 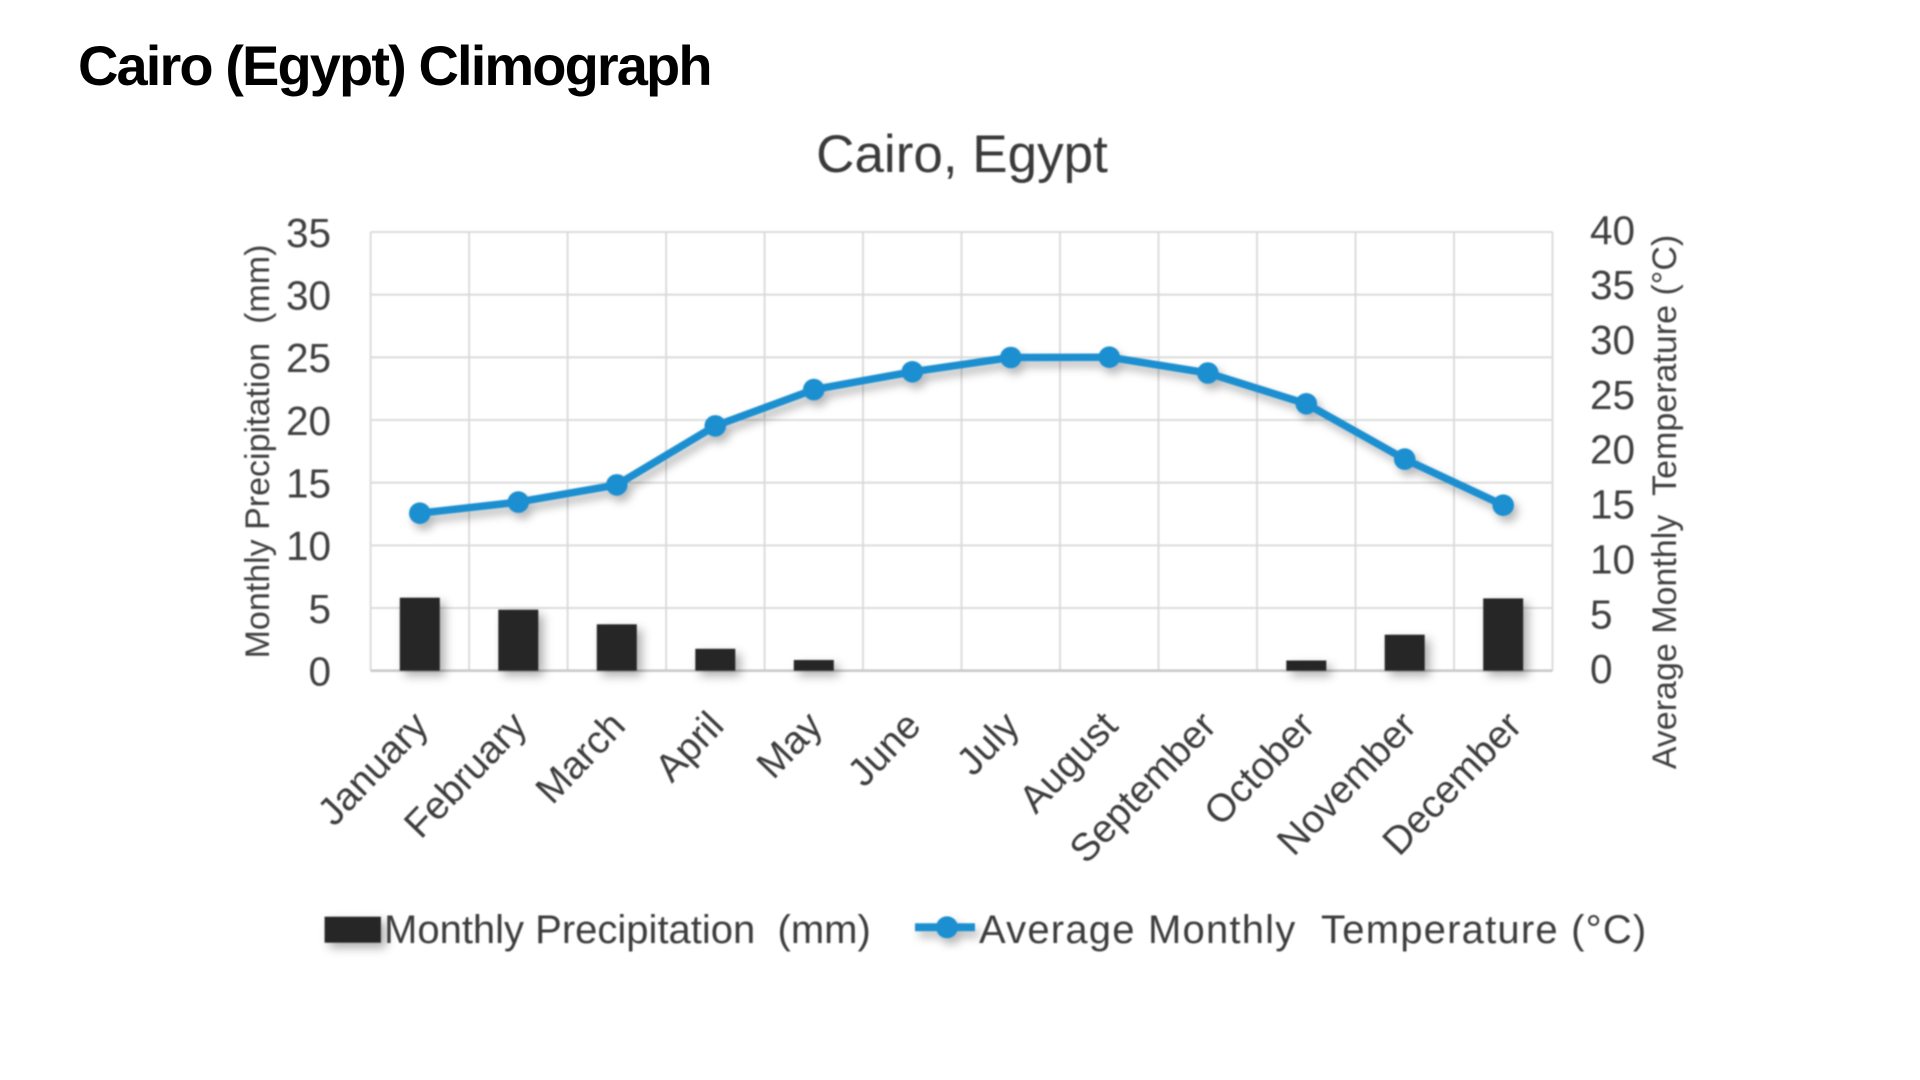 I want to click on svg-text: July, so click(x=988, y=744).